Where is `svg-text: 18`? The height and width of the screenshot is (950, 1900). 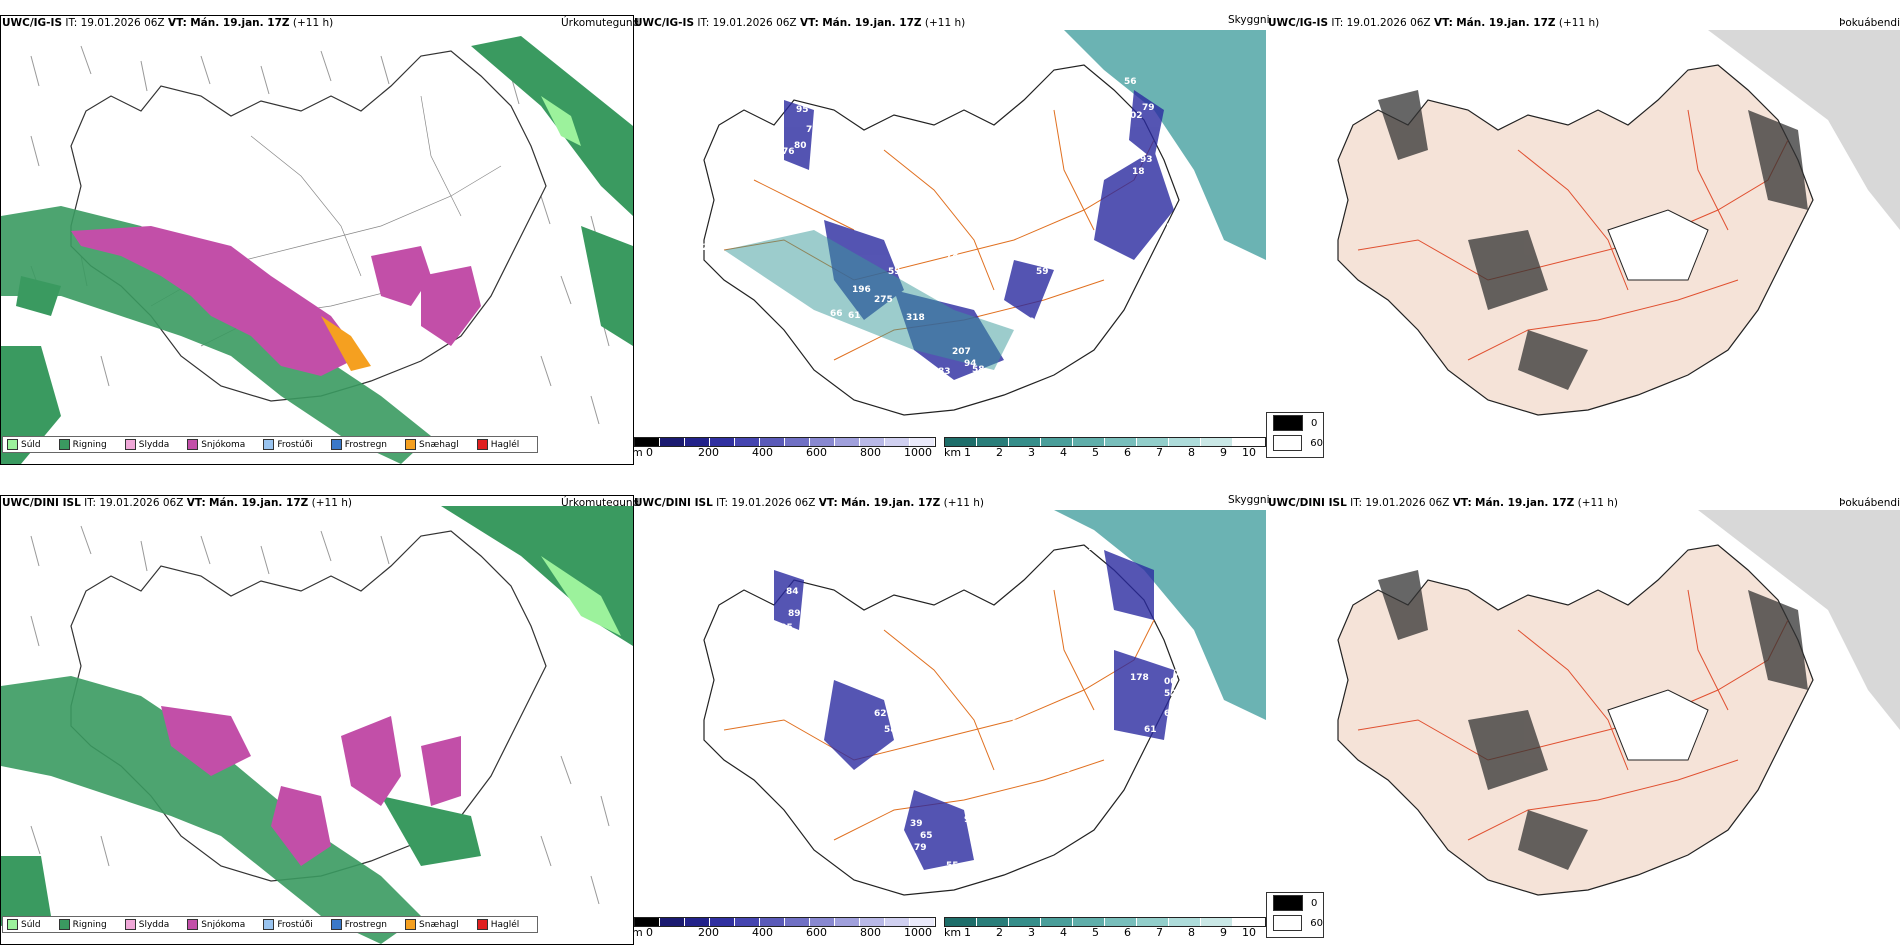 svg-text: 18 is located at coordinates (922, 366).